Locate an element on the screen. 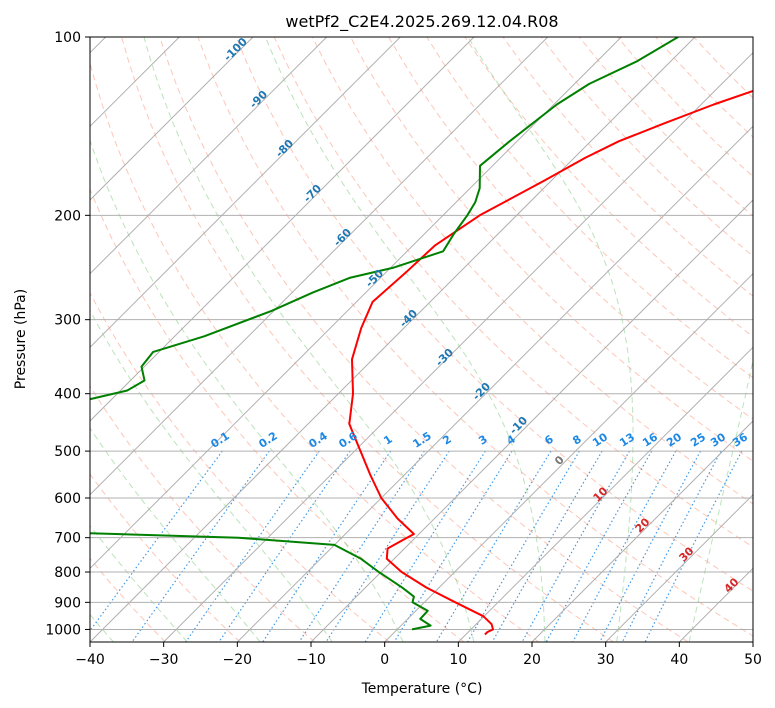 The image size is (775, 708). mixing-ratio-line-0.1 is located at coordinates (156, 541).